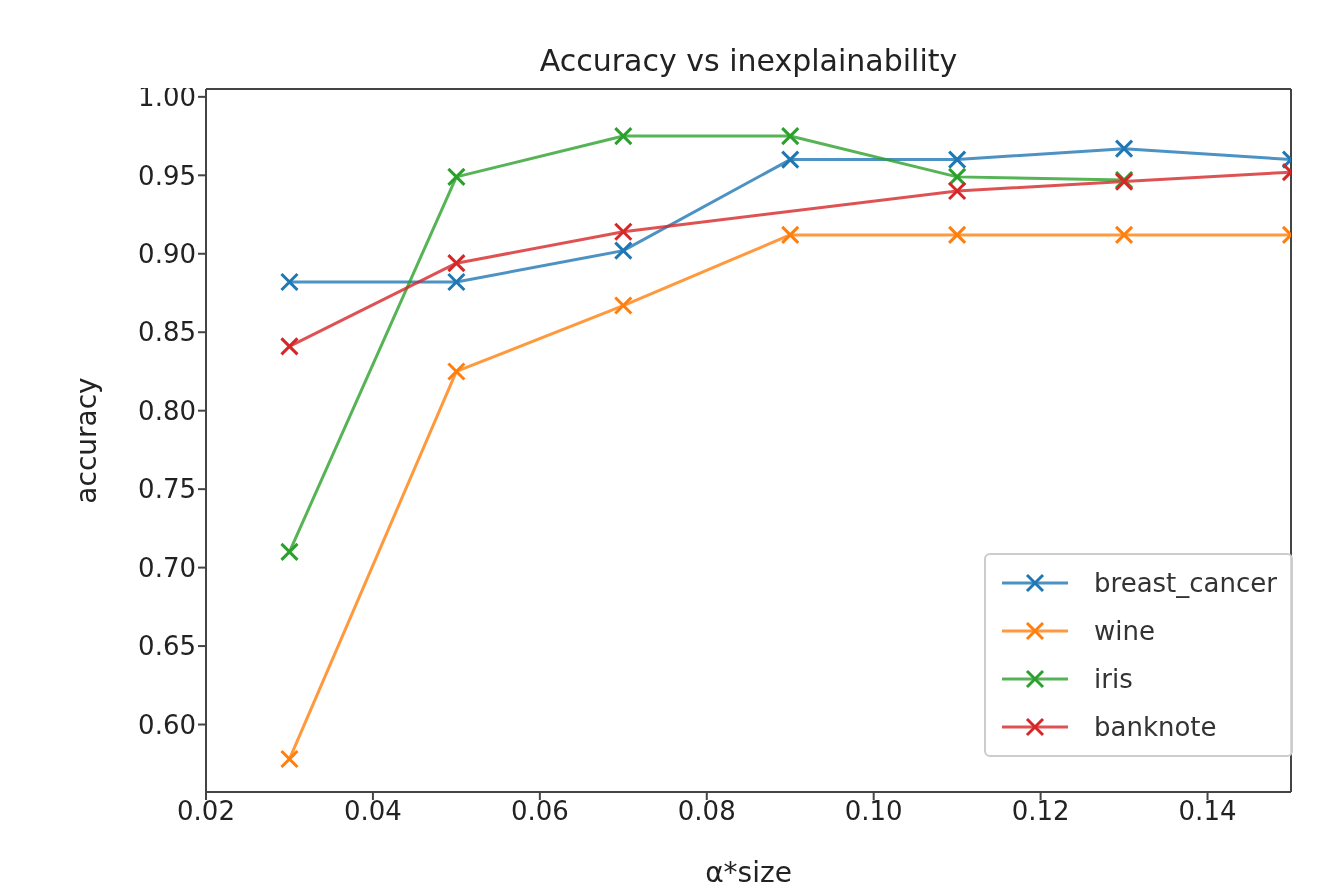 The image size is (1331, 891). What do you see at coordinates (1155, 727) in the screenshot?
I see `legend-label: banknote` at bounding box center [1155, 727].